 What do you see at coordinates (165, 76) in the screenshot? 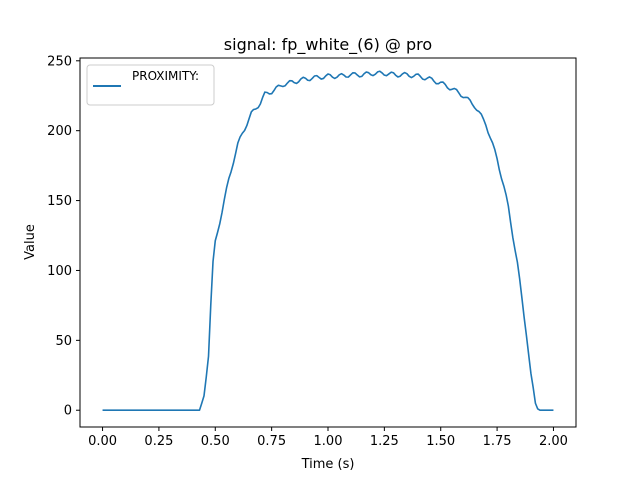
I see `legend-label: PROXIMITY:` at bounding box center [165, 76].